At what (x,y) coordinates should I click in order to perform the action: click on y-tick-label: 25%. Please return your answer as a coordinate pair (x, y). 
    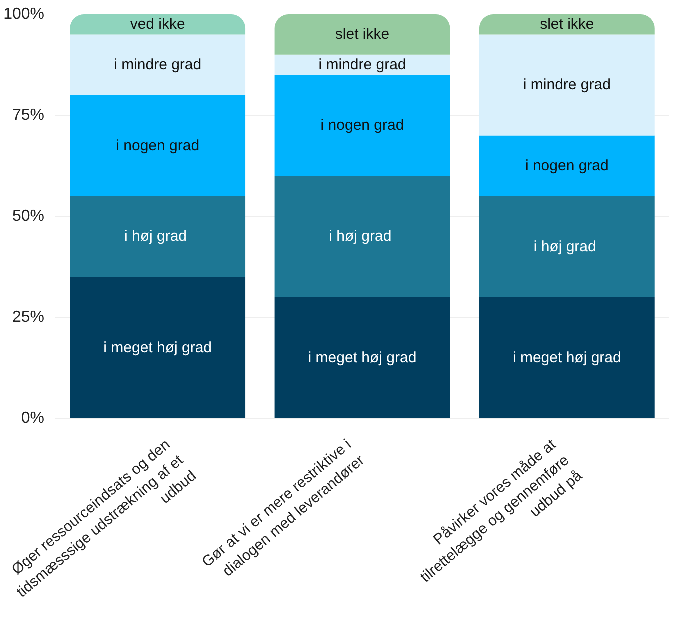
    Looking at the image, I should click on (28, 317).